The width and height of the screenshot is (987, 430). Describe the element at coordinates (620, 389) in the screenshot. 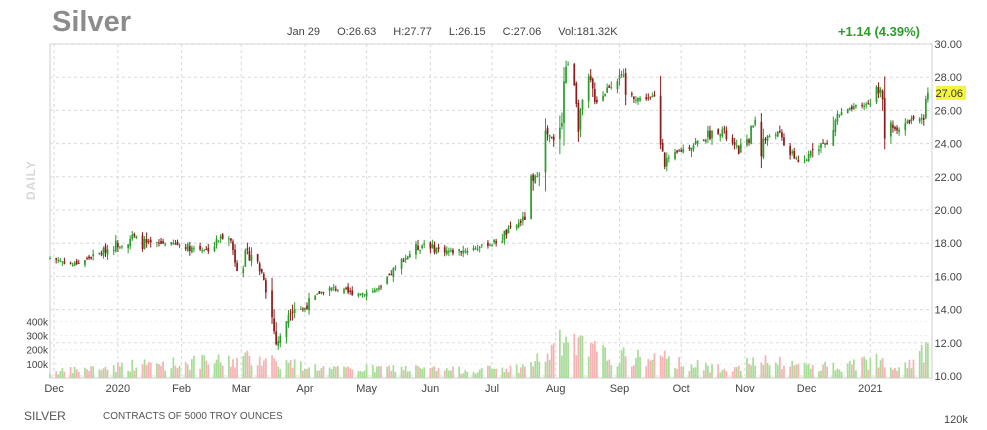

I see `date-tick-label: Sep` at that location.